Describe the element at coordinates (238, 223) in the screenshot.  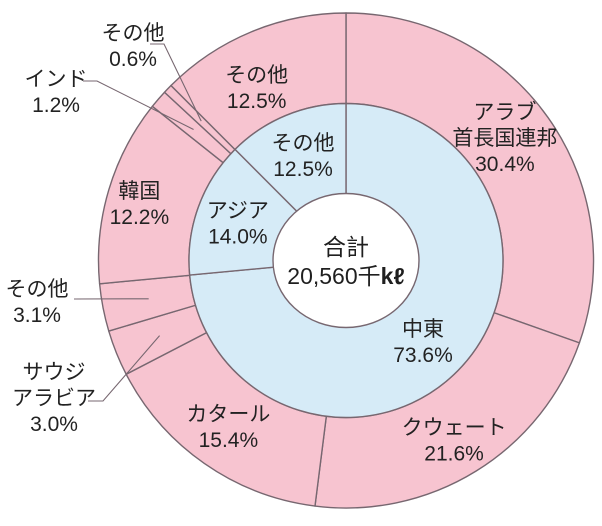
I see `slice-label-inner-1: アジア 14.0%` at that location.